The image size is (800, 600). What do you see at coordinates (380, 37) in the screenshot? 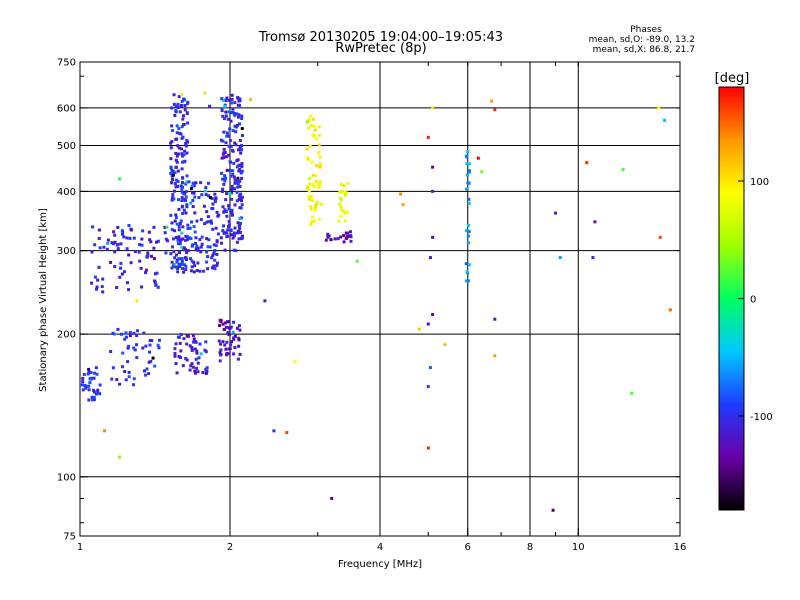
I see `chart-title: Tromsø 20130205 19:04:00–19:05:43` at bounding box center [380, 37].